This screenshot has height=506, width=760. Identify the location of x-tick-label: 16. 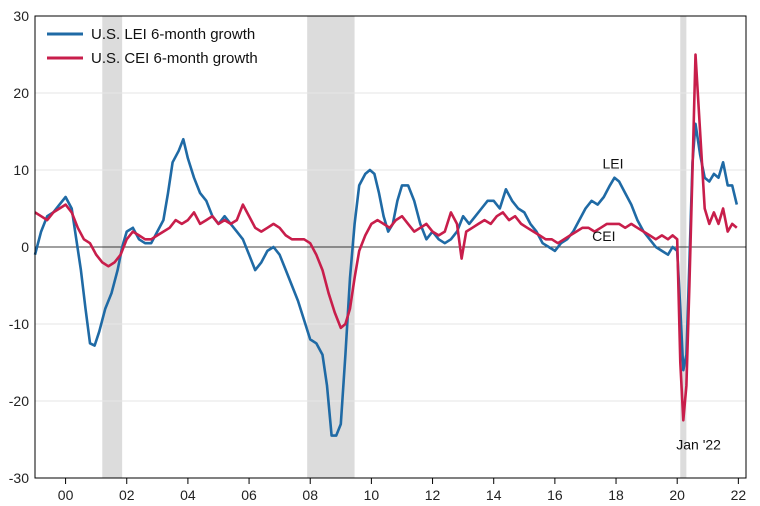
(555, 495).